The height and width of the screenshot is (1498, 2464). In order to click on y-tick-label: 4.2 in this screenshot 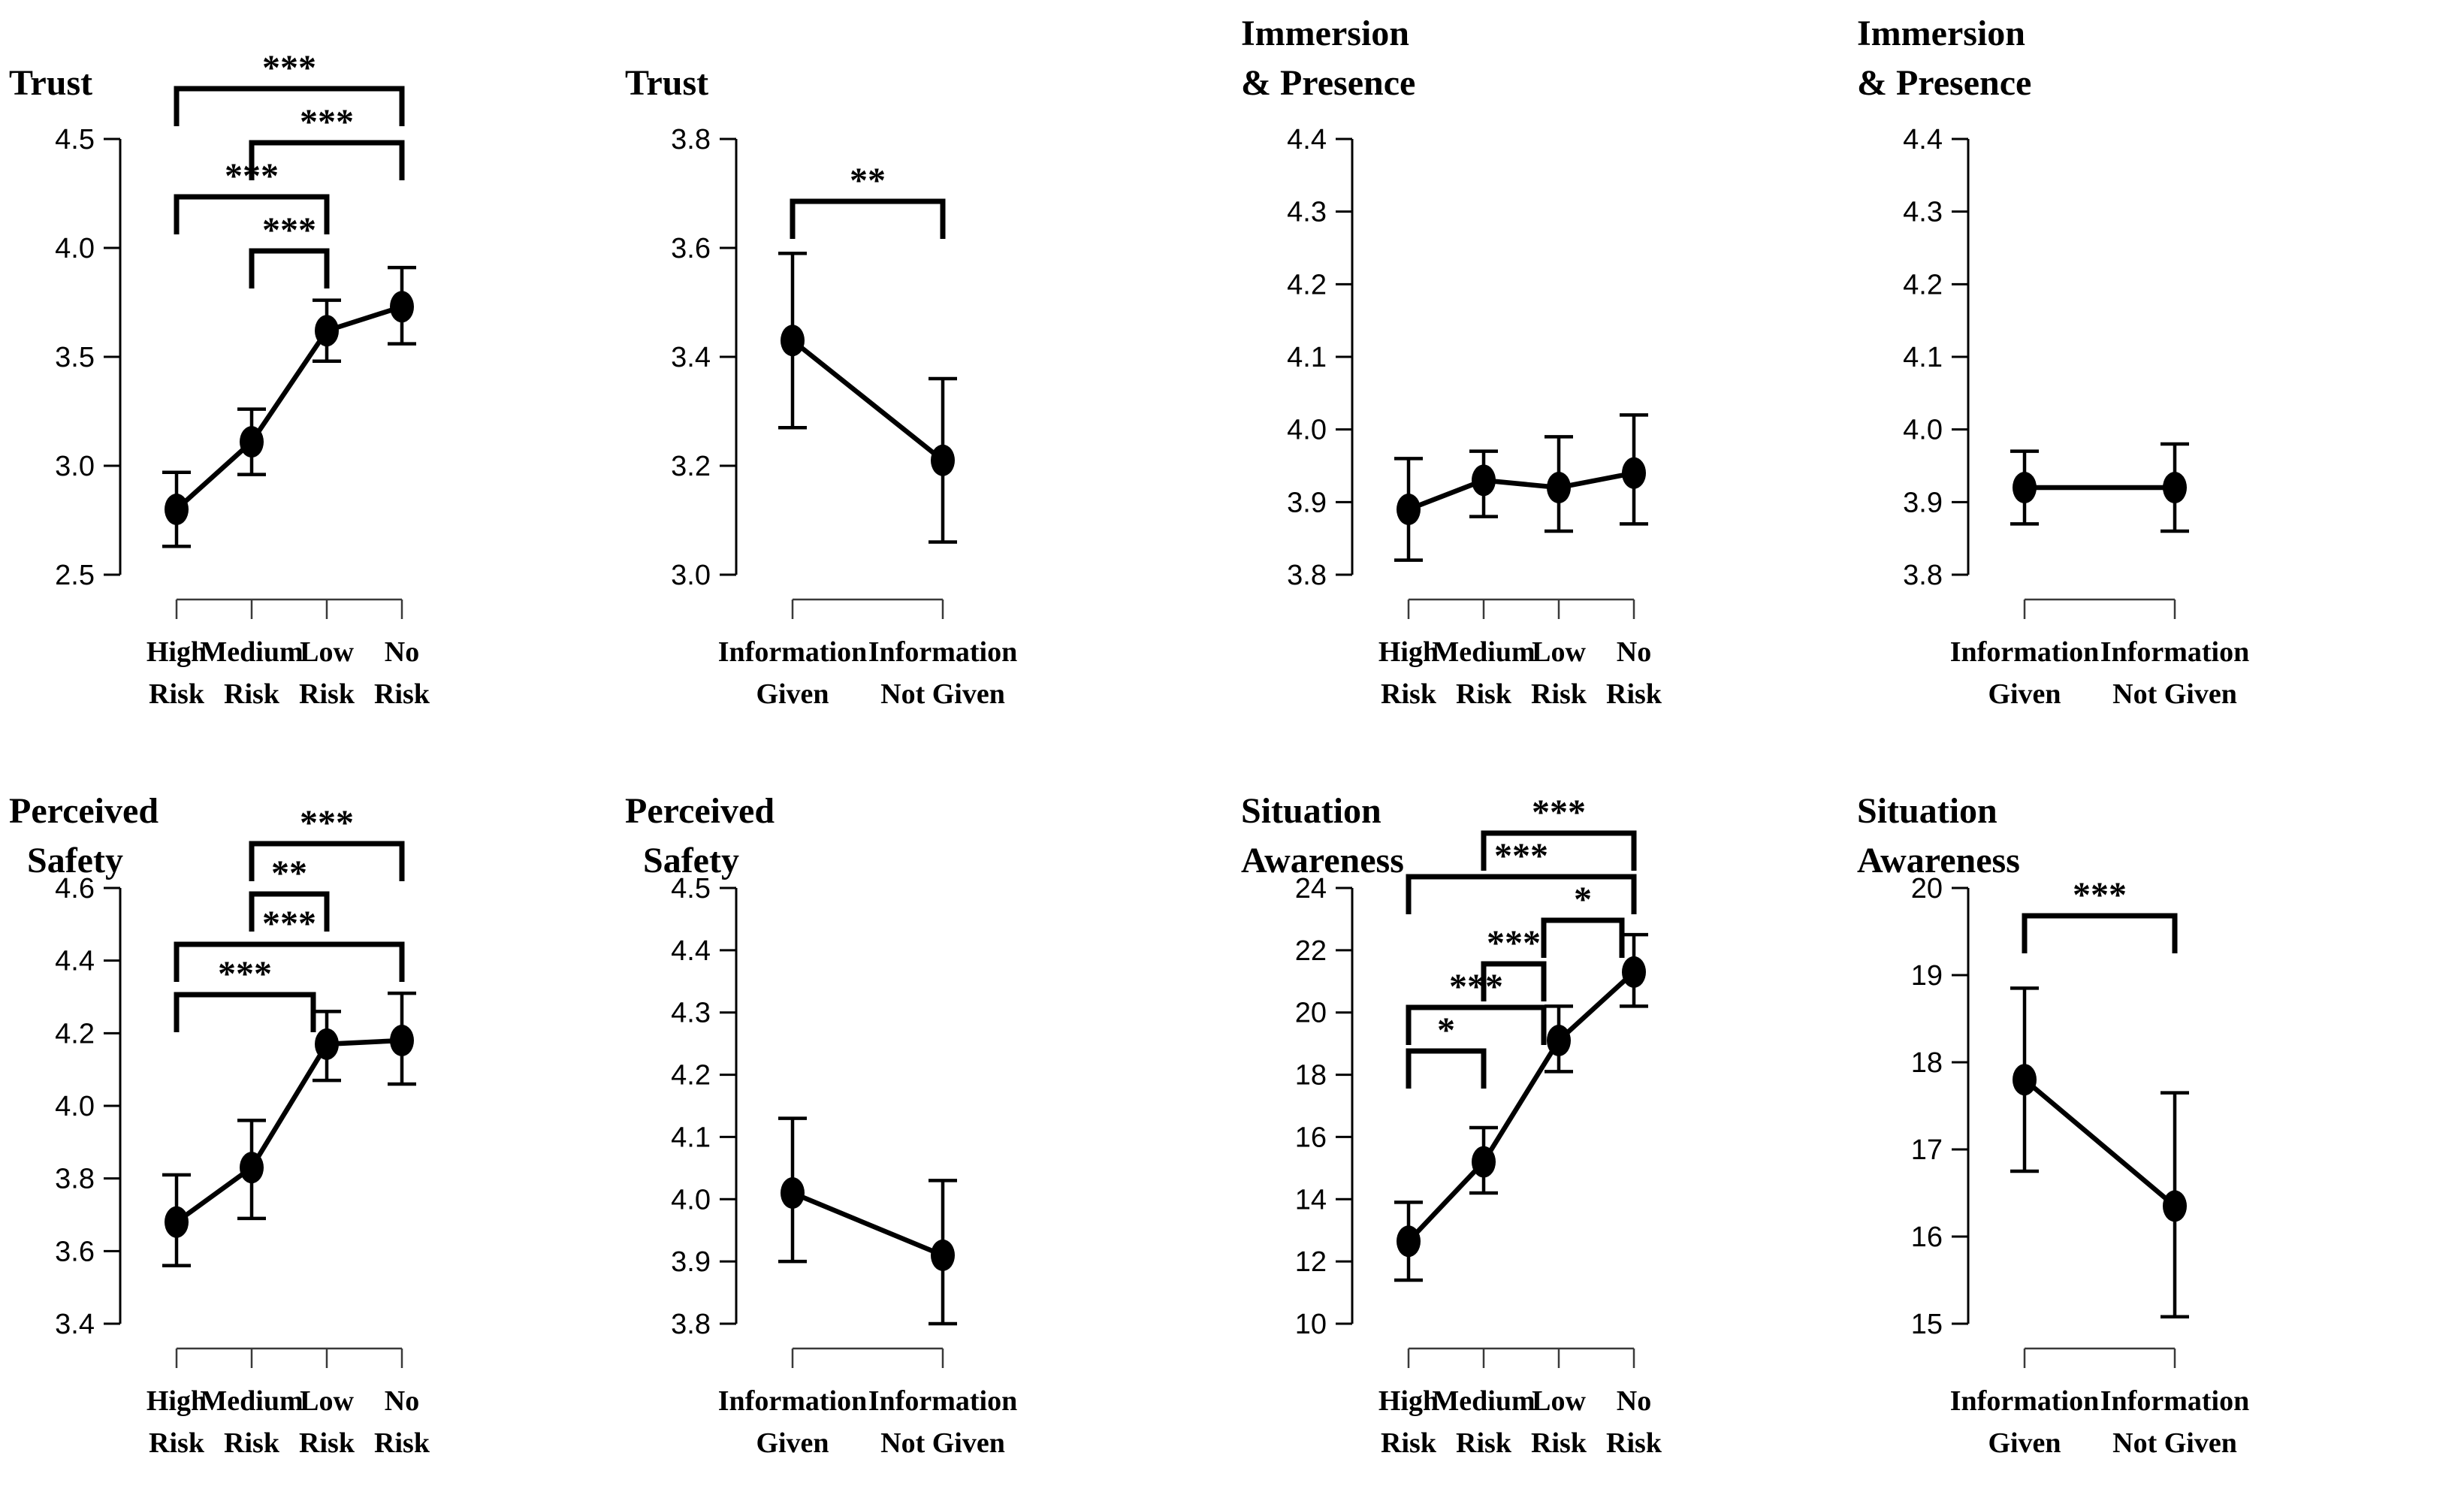, I will do `click(1923, 285)`.